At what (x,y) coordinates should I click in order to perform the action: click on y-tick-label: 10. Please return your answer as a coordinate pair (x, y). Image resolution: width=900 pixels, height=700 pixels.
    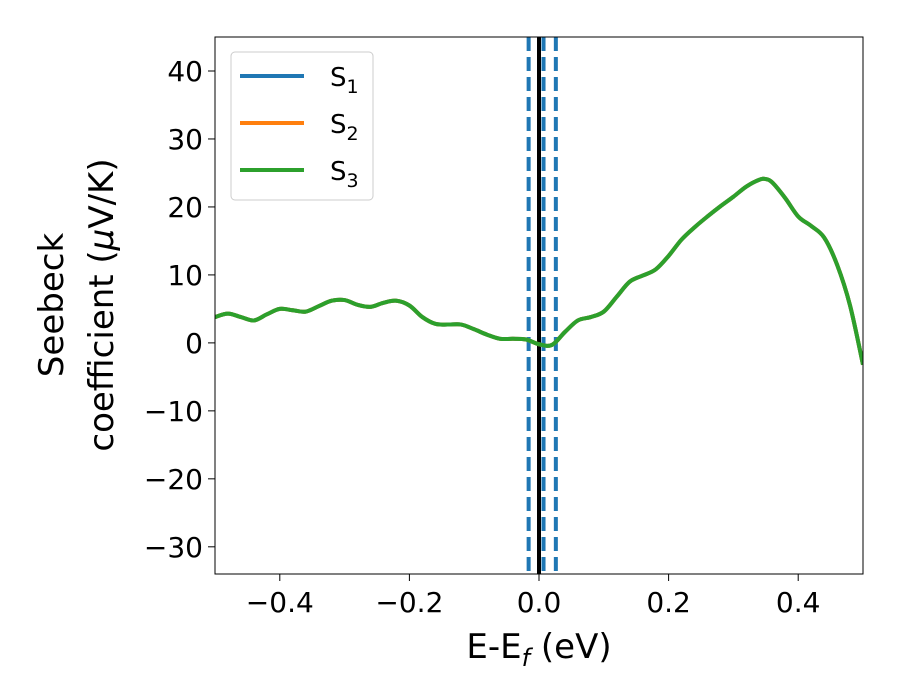
    Looking at the image, I should click on (185, 275).